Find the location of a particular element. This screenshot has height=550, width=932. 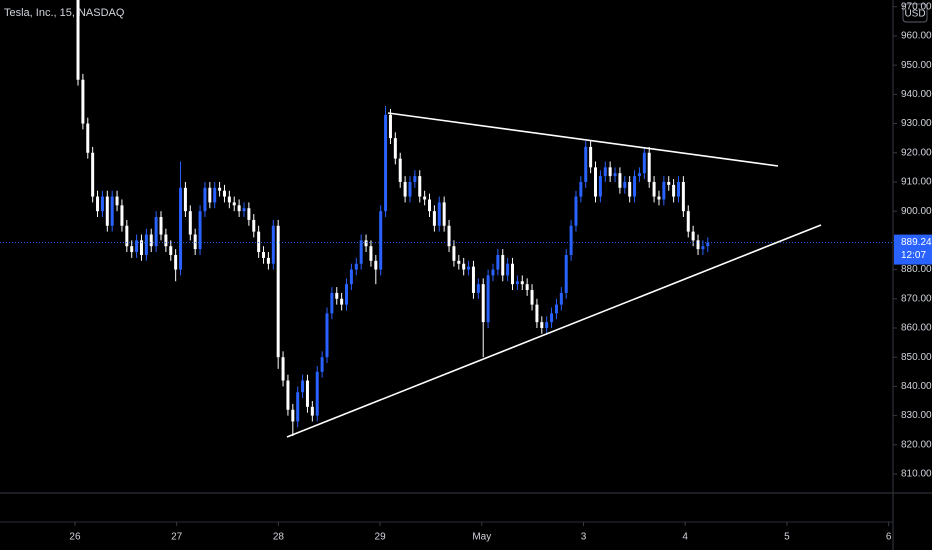

last-price-label: 889.24 is located at coordinates (916, 242).